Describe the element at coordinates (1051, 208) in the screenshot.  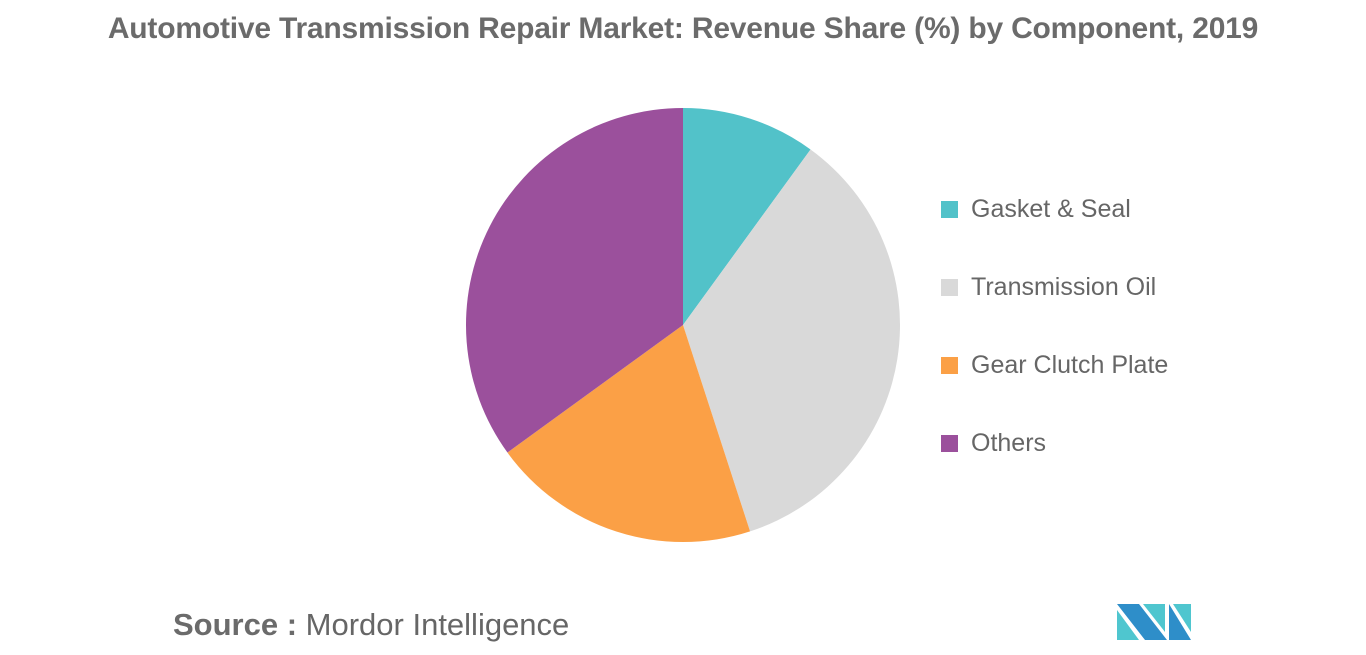
I see `legend-label: Gasket & Seal` at that location.